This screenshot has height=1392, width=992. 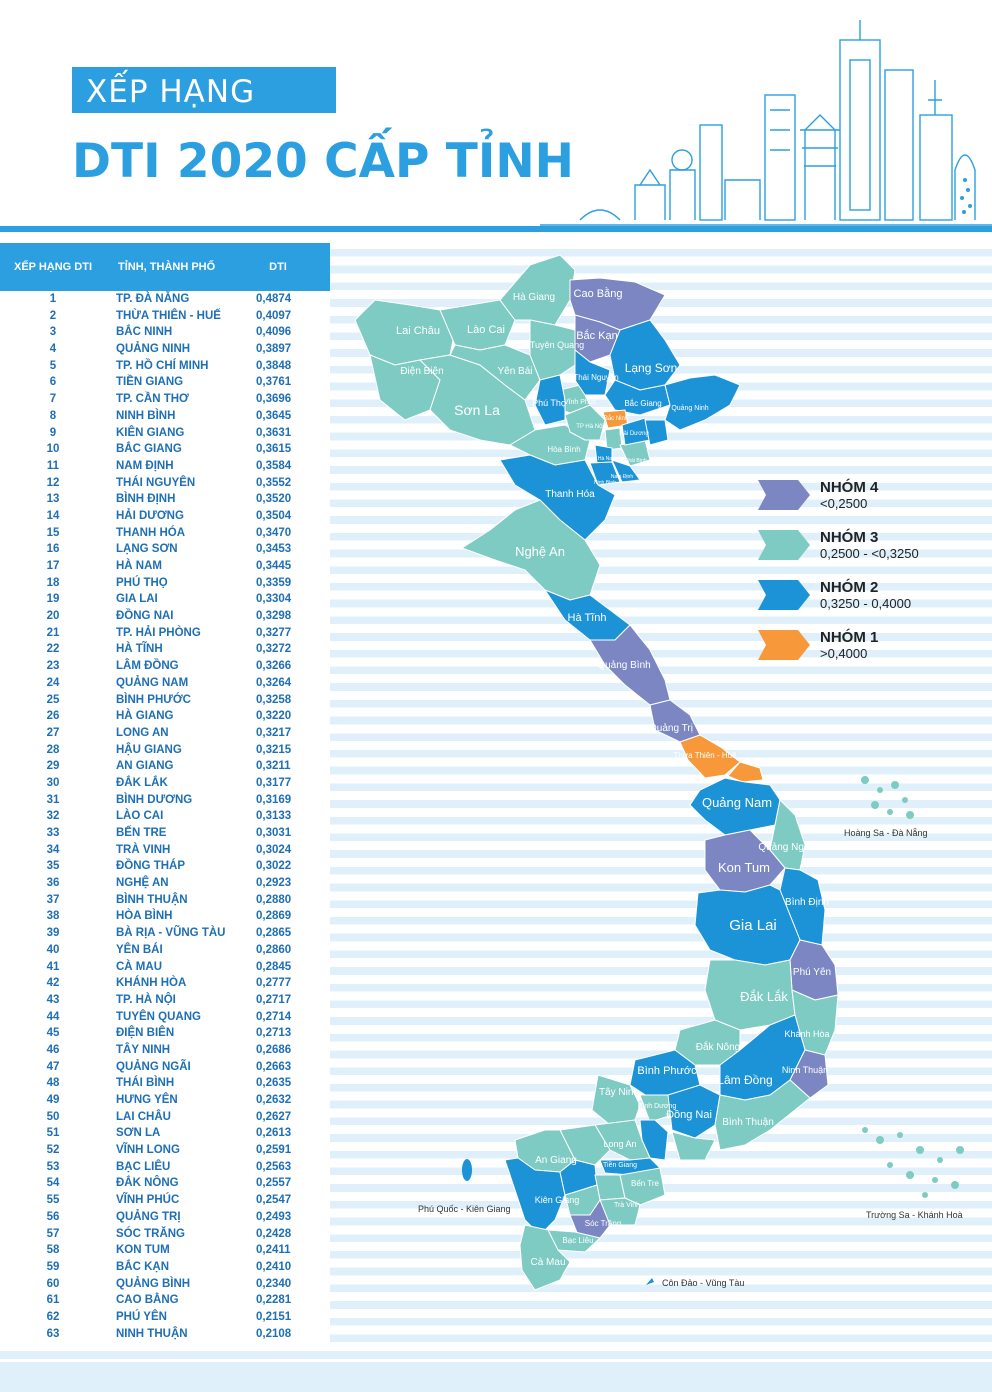 I want to click on province-hai-phong, so click(x=656, y=432).